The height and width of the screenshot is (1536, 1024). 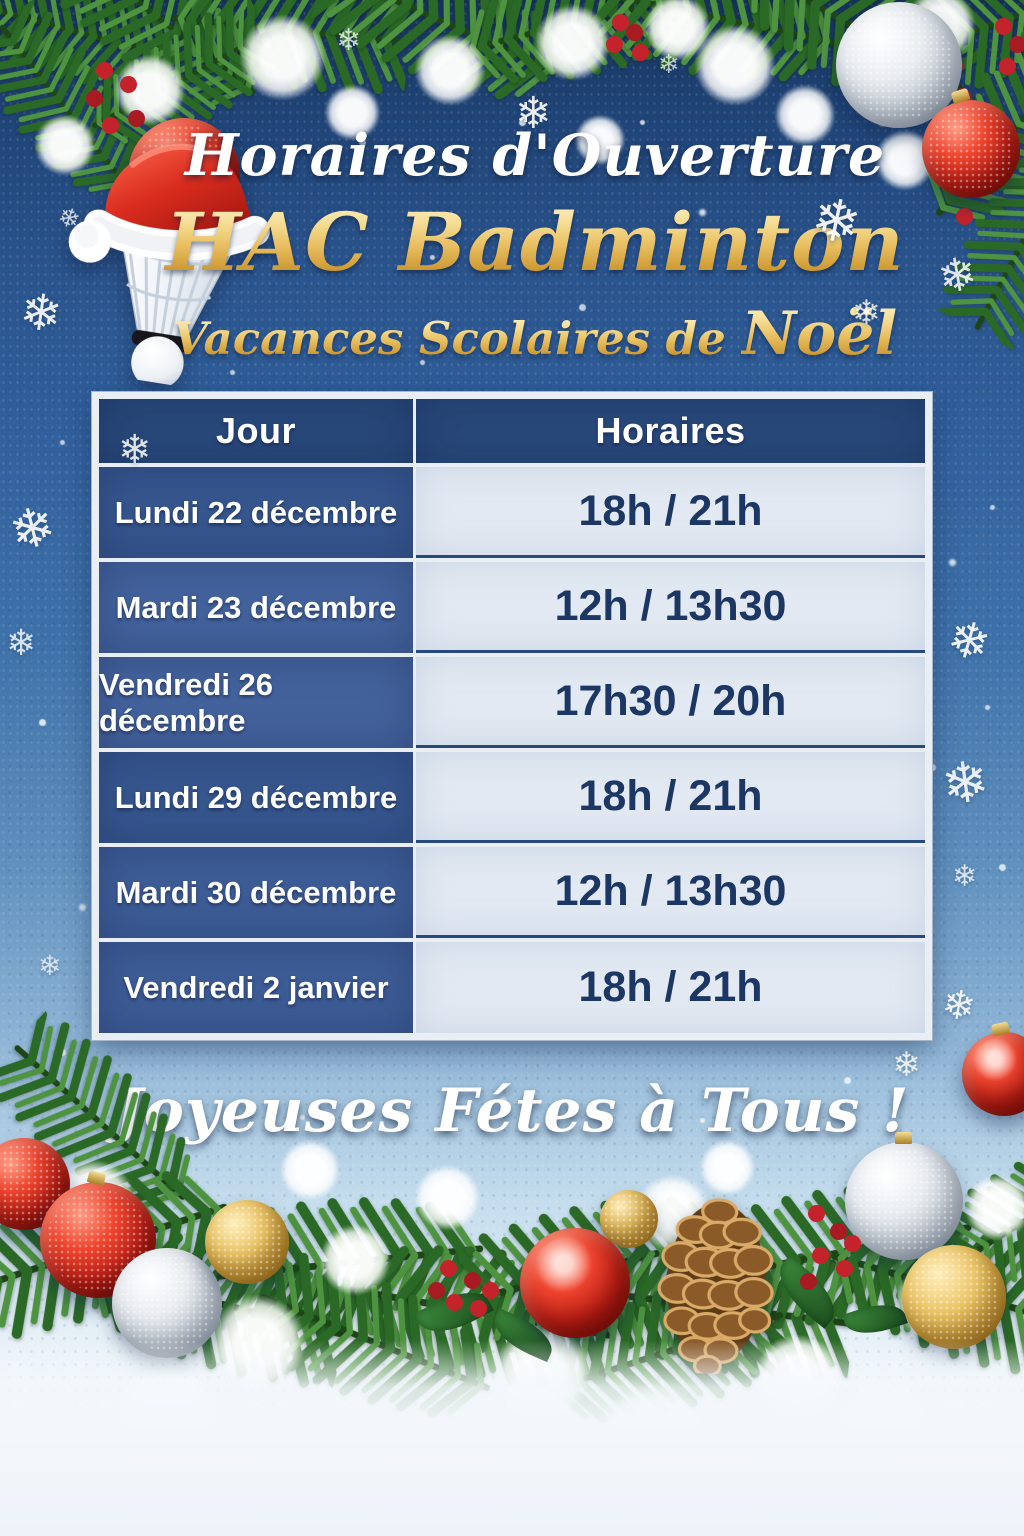 I want to click on table-row: Vendredi 2 janvier 18h / 21h, so click(x=512, y=987).